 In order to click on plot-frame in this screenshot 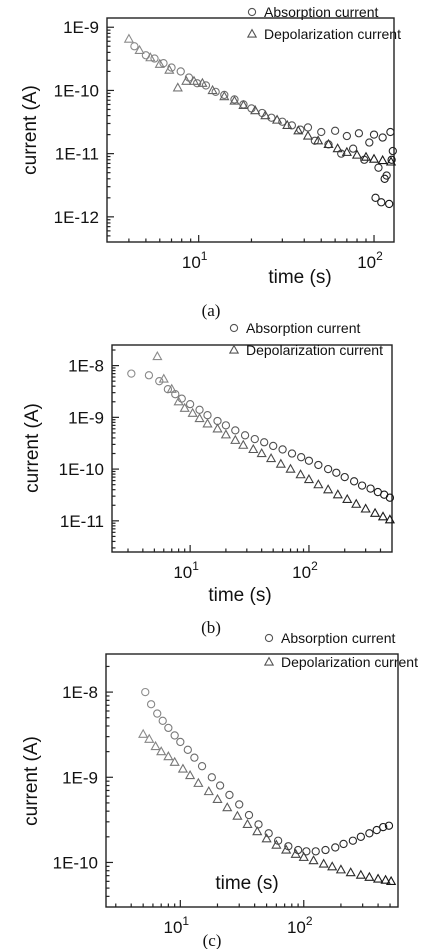, I will do `click(252, 448)`.